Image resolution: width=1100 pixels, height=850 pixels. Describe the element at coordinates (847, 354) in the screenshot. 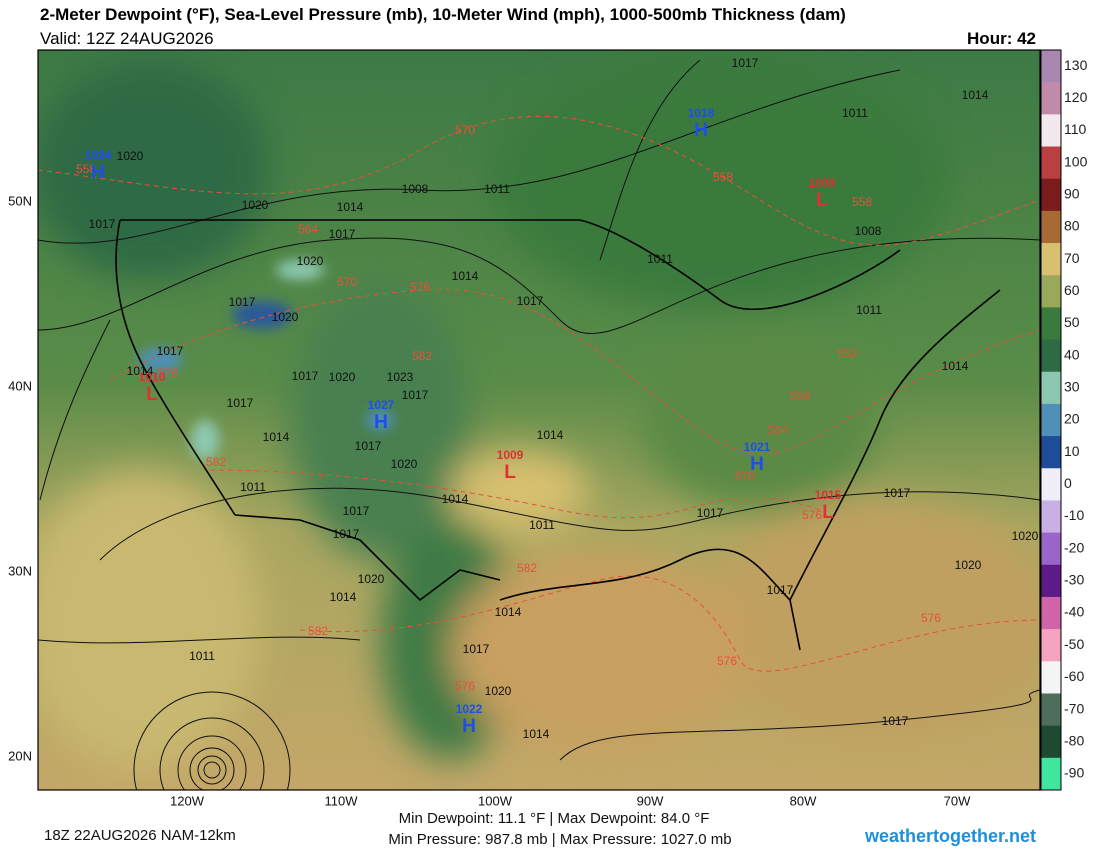

I see `thickness-label: 552` at that location.